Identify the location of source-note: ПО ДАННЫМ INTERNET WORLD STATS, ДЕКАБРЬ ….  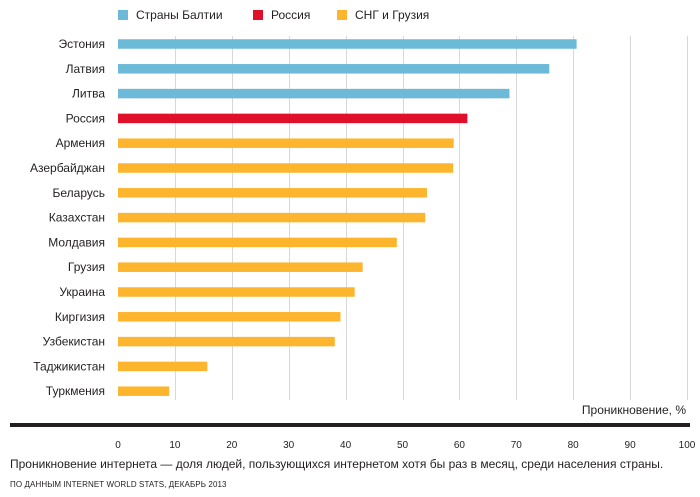
(118, 484).